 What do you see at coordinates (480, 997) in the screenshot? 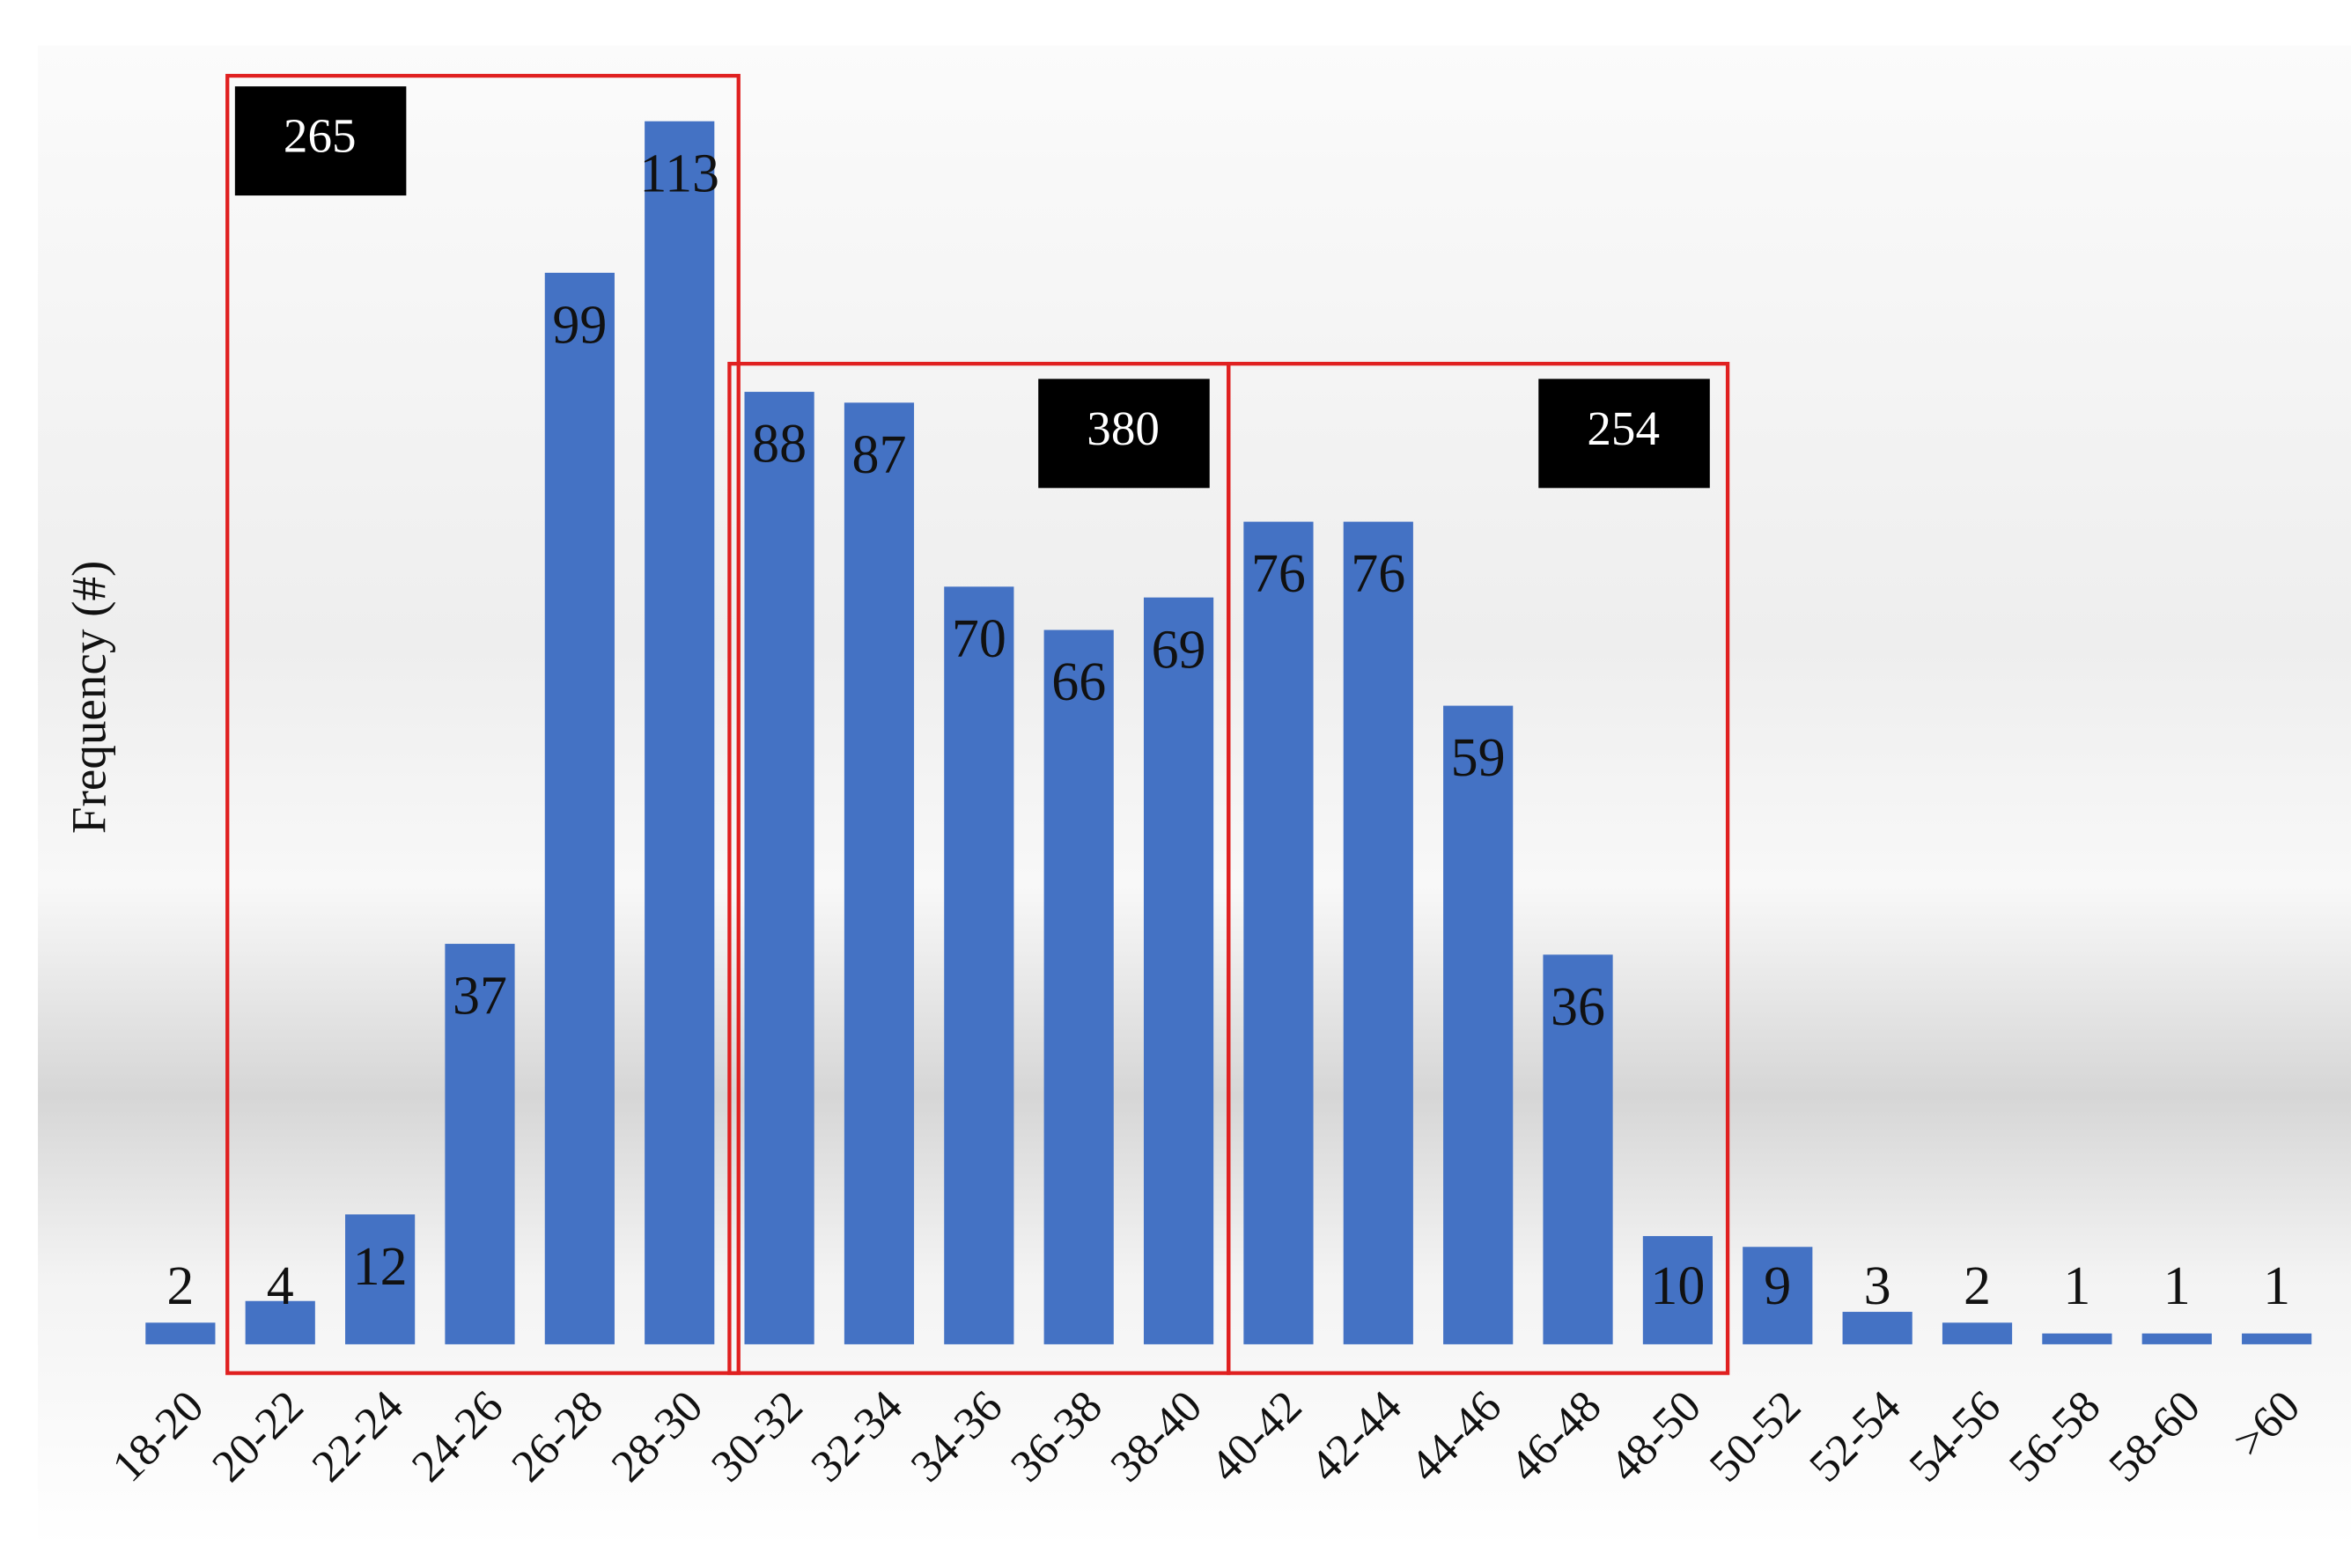
I see `data-label: 37` at bounding box center [480, 997].